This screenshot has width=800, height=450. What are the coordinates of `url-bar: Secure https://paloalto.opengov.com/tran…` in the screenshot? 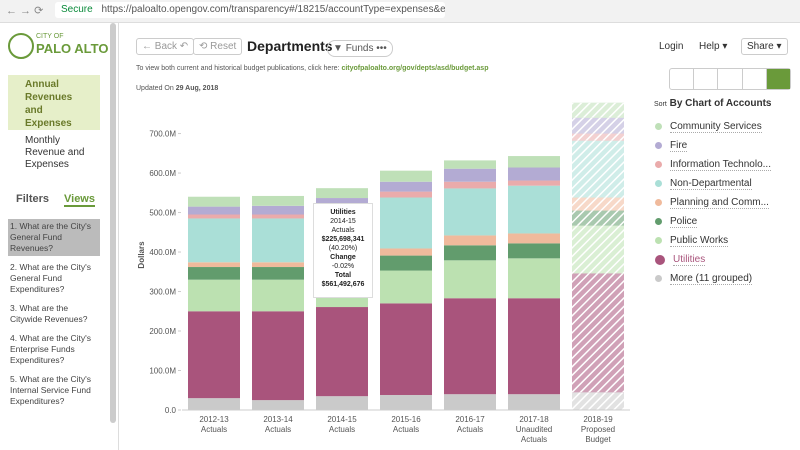 It's located at (250, 10).